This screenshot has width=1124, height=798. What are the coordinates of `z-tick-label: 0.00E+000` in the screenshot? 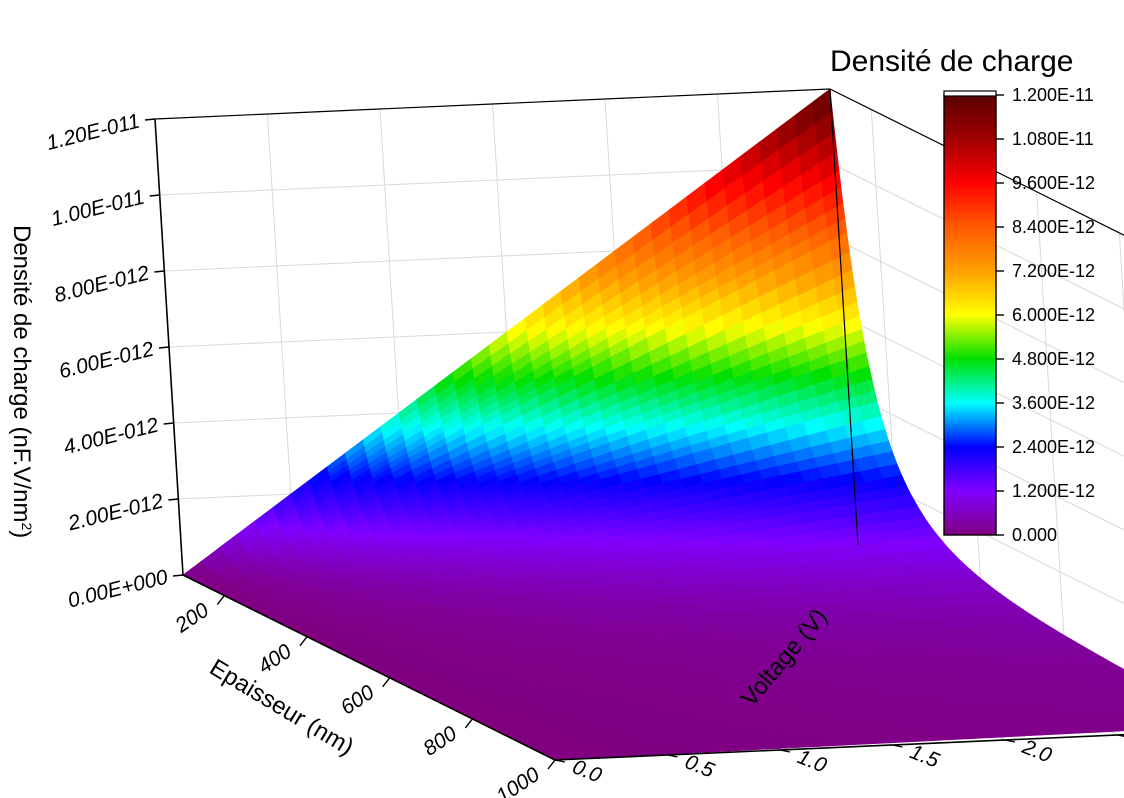 It's located at (117, 588).